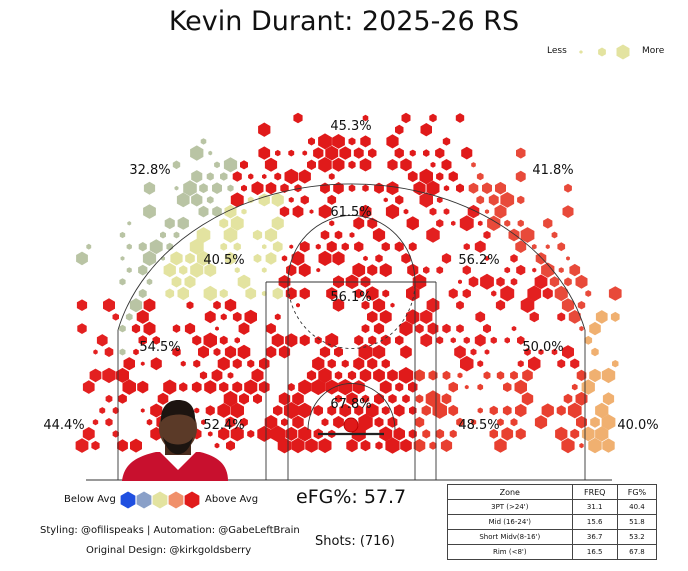  What do you see at coordinates (510, 552) in the screenshot?
I see `table-cell-zone: Rim (<8')` at bounding box center [510, 552].